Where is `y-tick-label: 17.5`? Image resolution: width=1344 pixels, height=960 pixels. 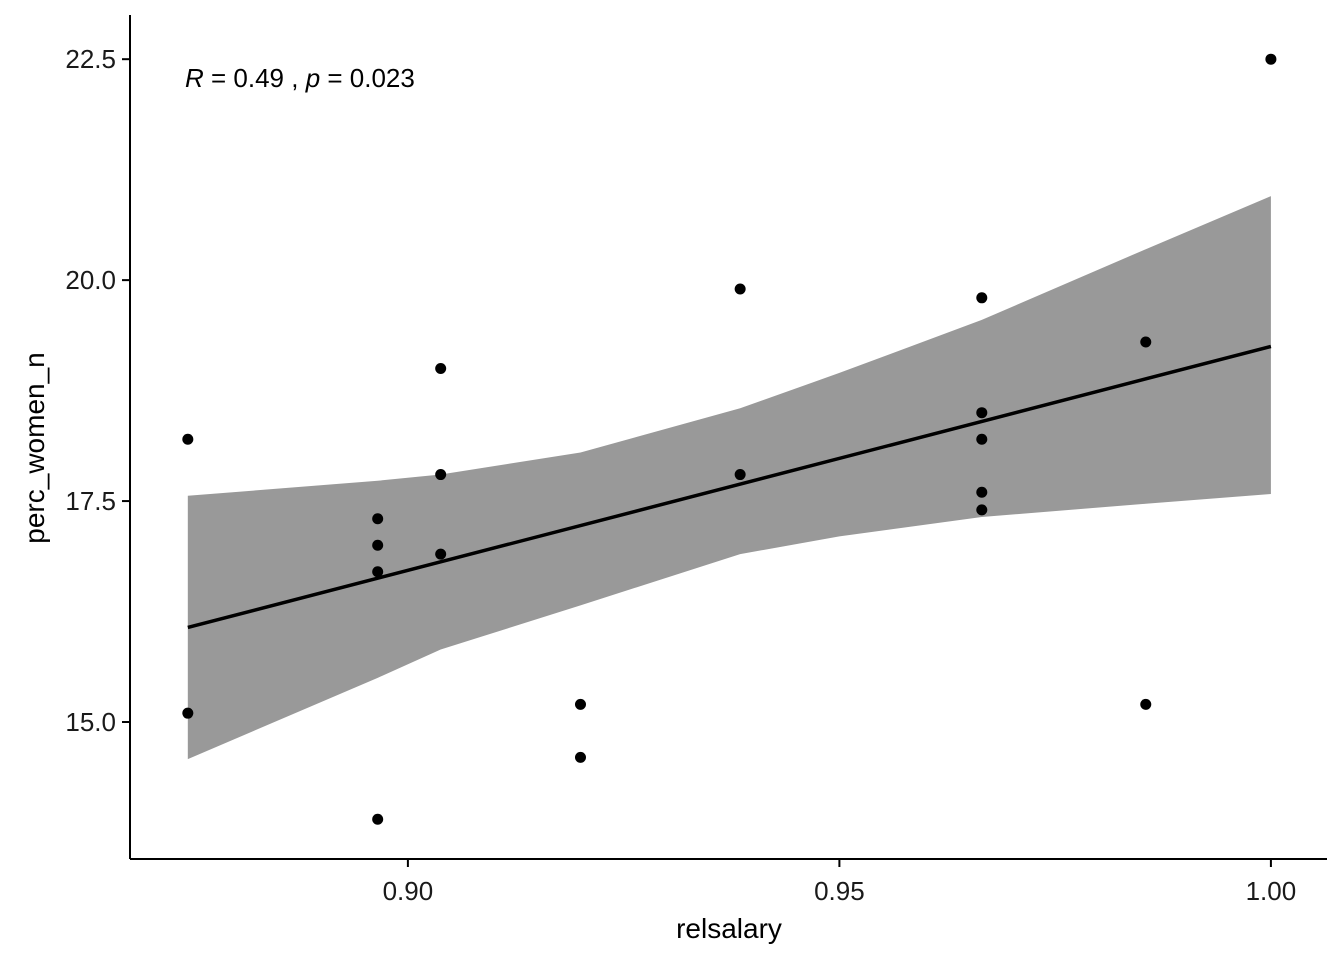 y-tick-label: 17.5 is located at coordinates (90, 501).